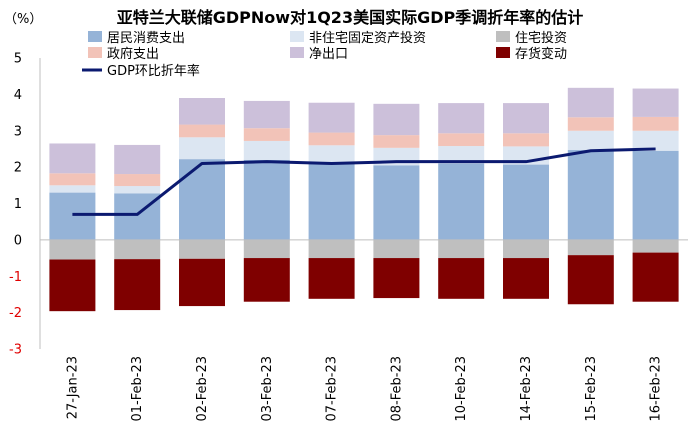 This screenshot has width=700, height=436. I want to click on x-tick-label: 15-Feb-23, so click(591, 388).